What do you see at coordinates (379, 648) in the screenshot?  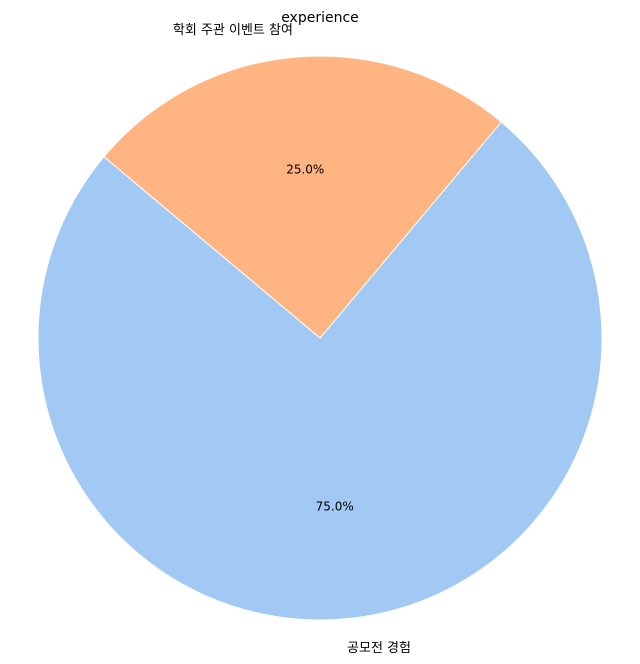 I see `slice-label-0: 공모전 경험` at bounding box center [379, 648].